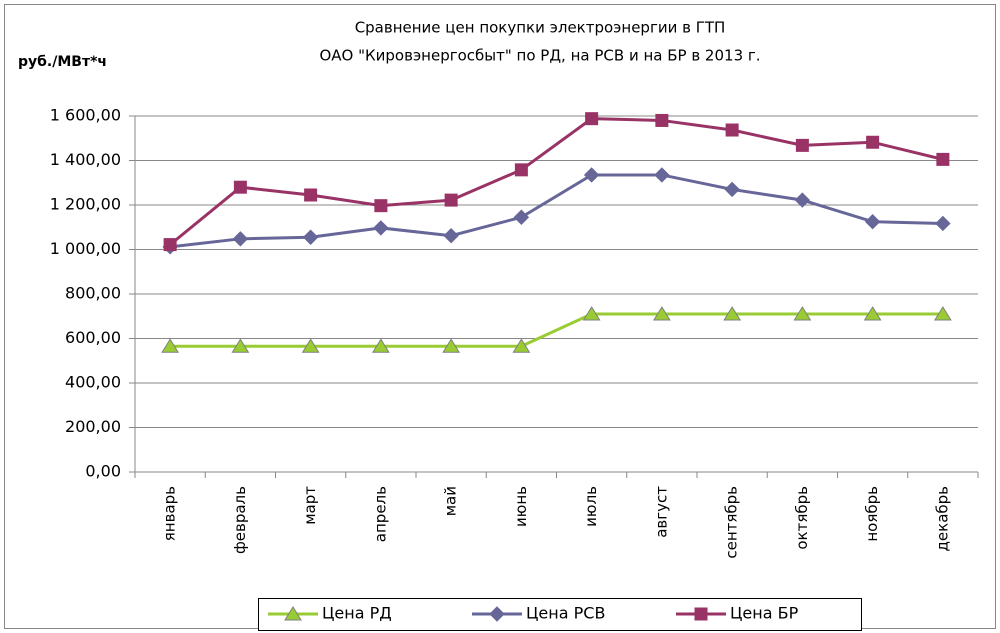 This screenshot has width=1000, height=633. What do you see at coordinates (93, 382) in the screenshot?
I see `y-tick-label: 400,00` at bounding box center [93, 382].